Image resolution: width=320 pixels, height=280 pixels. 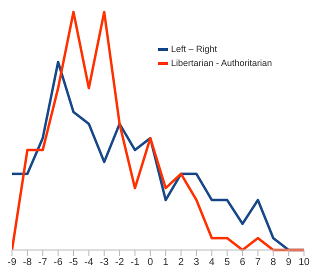 I want to click on x-tick-label: -7, so click(x=43, y=262).